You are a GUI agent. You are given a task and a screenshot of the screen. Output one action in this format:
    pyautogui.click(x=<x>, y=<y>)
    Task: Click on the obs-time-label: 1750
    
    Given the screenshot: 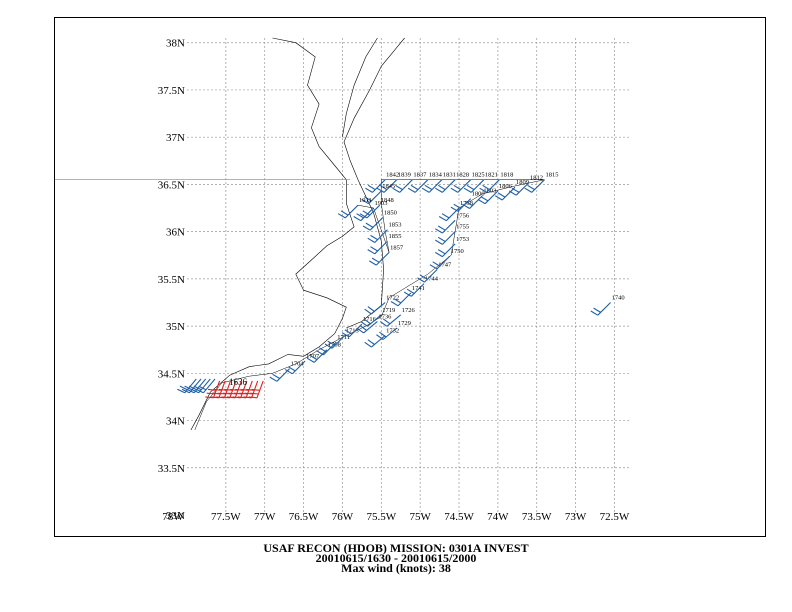 What is the action you would take?
    pyautogui.click(x=457, y=251)
    